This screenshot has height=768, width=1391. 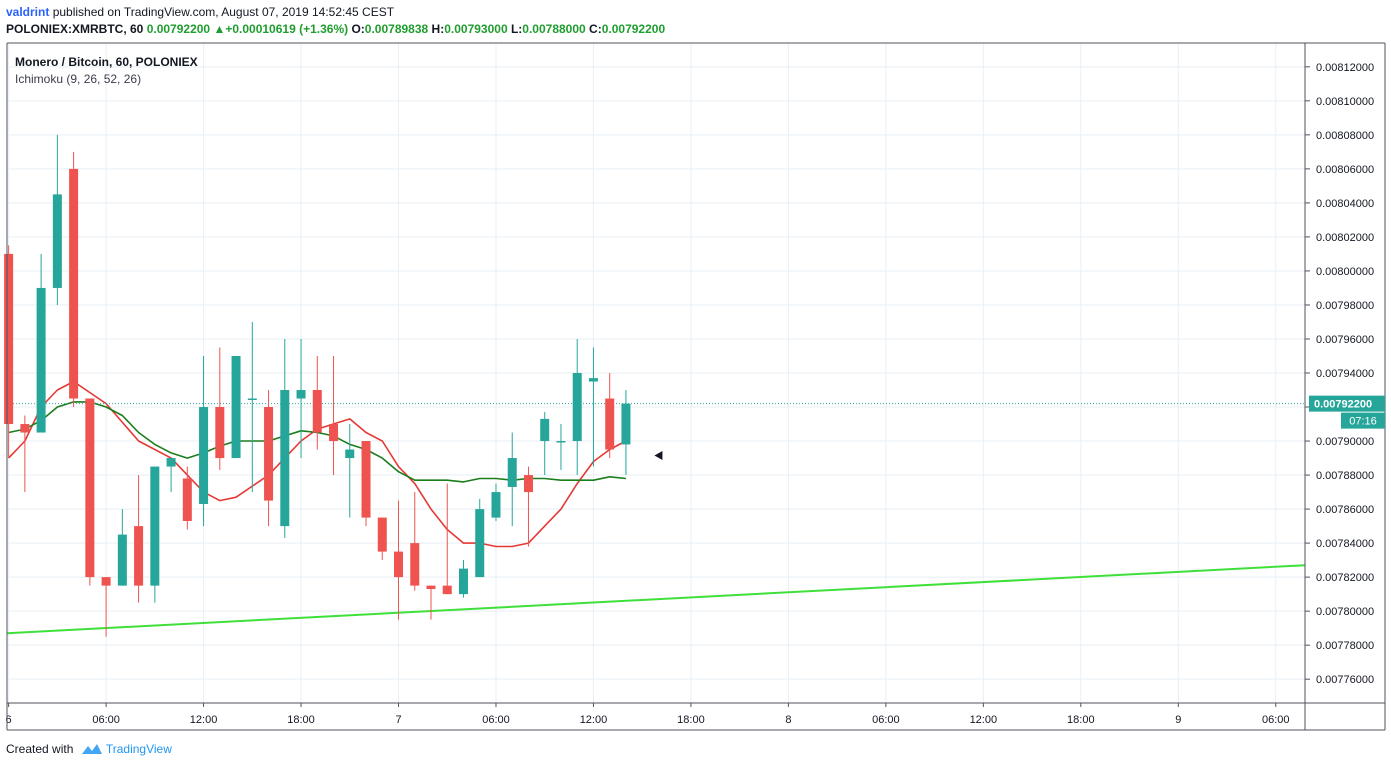 I want to click on y-tick-label: 0.00778000, so click(x=1345, y=646).